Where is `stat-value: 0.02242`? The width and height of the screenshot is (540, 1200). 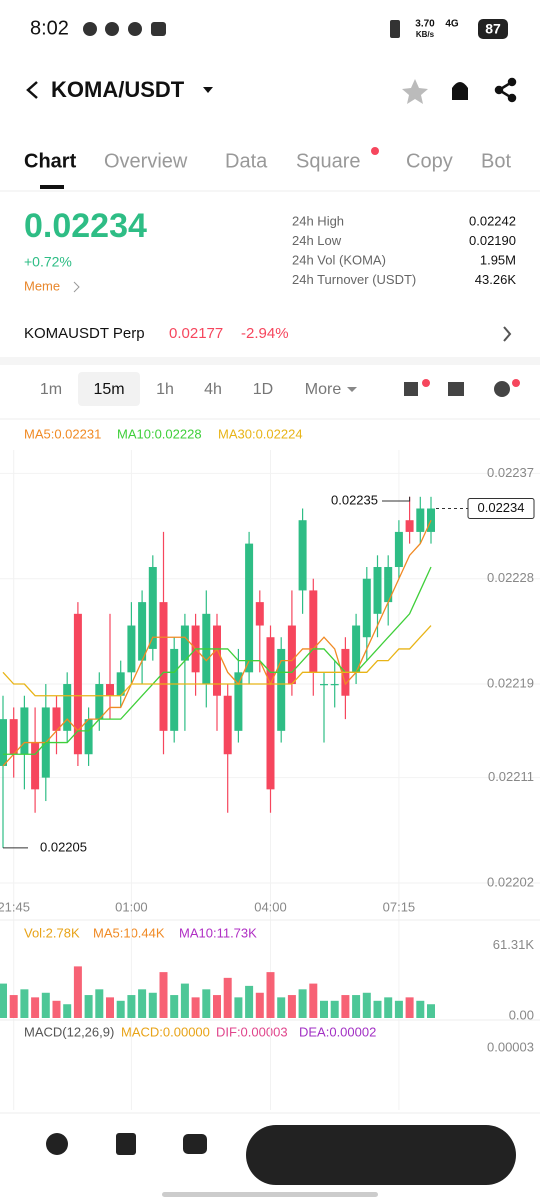 stat-value: 0.02242 is located at coordinates (492, 220).